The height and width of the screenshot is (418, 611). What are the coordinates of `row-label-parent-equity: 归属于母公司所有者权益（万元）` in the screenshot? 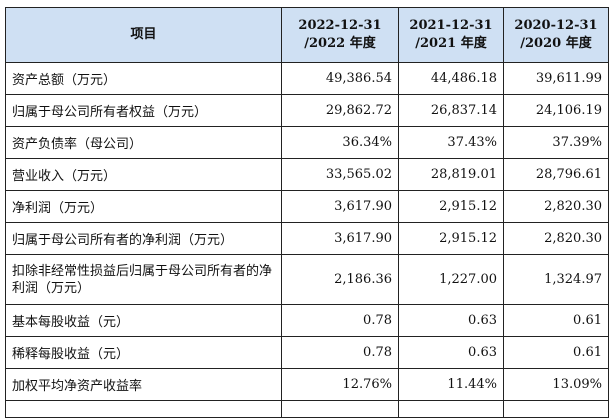 It's located at (143, 110).